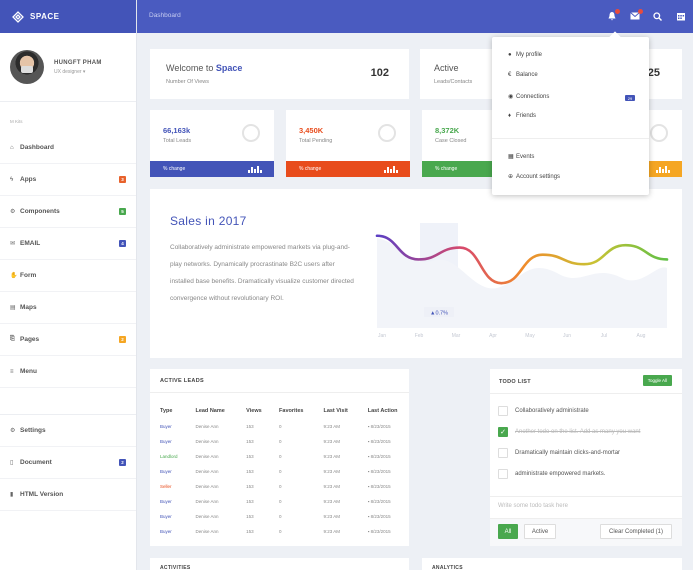 Image resolution: width=693 pixels, height=570 pixels. What do you see at coordinates (14, 276) in the screenshot?
I see `hand-icon: ✋` at bounding box center [14, 276].